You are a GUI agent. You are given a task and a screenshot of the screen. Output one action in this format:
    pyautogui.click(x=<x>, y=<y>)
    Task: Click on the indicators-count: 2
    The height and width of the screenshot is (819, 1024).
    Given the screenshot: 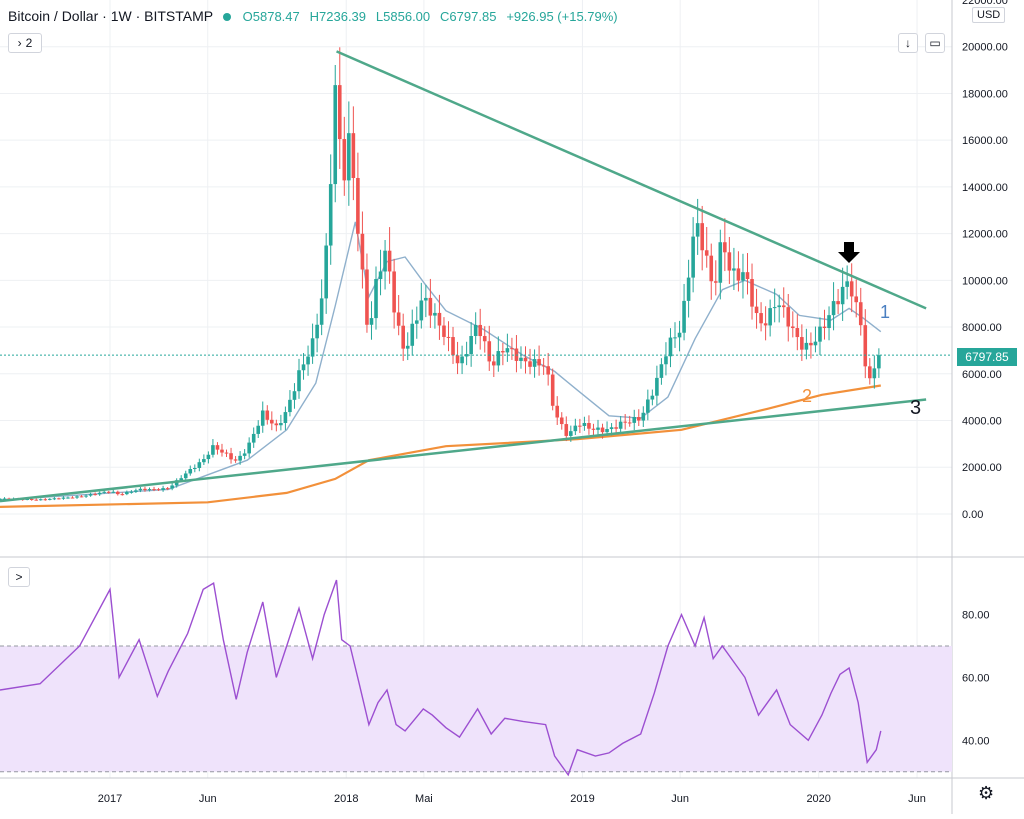 What is the action you would take?
    pyautogui.click(x=29, y=43)
    